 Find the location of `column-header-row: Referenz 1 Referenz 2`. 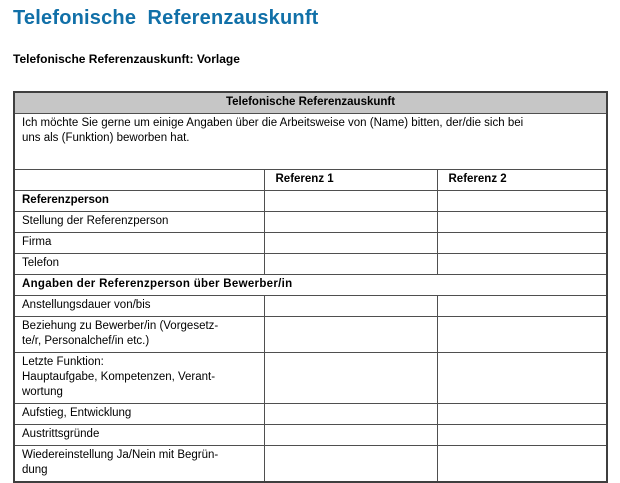

column-header-row: Referenz 1 Referenz 2 is located at coordinates (310, 180).